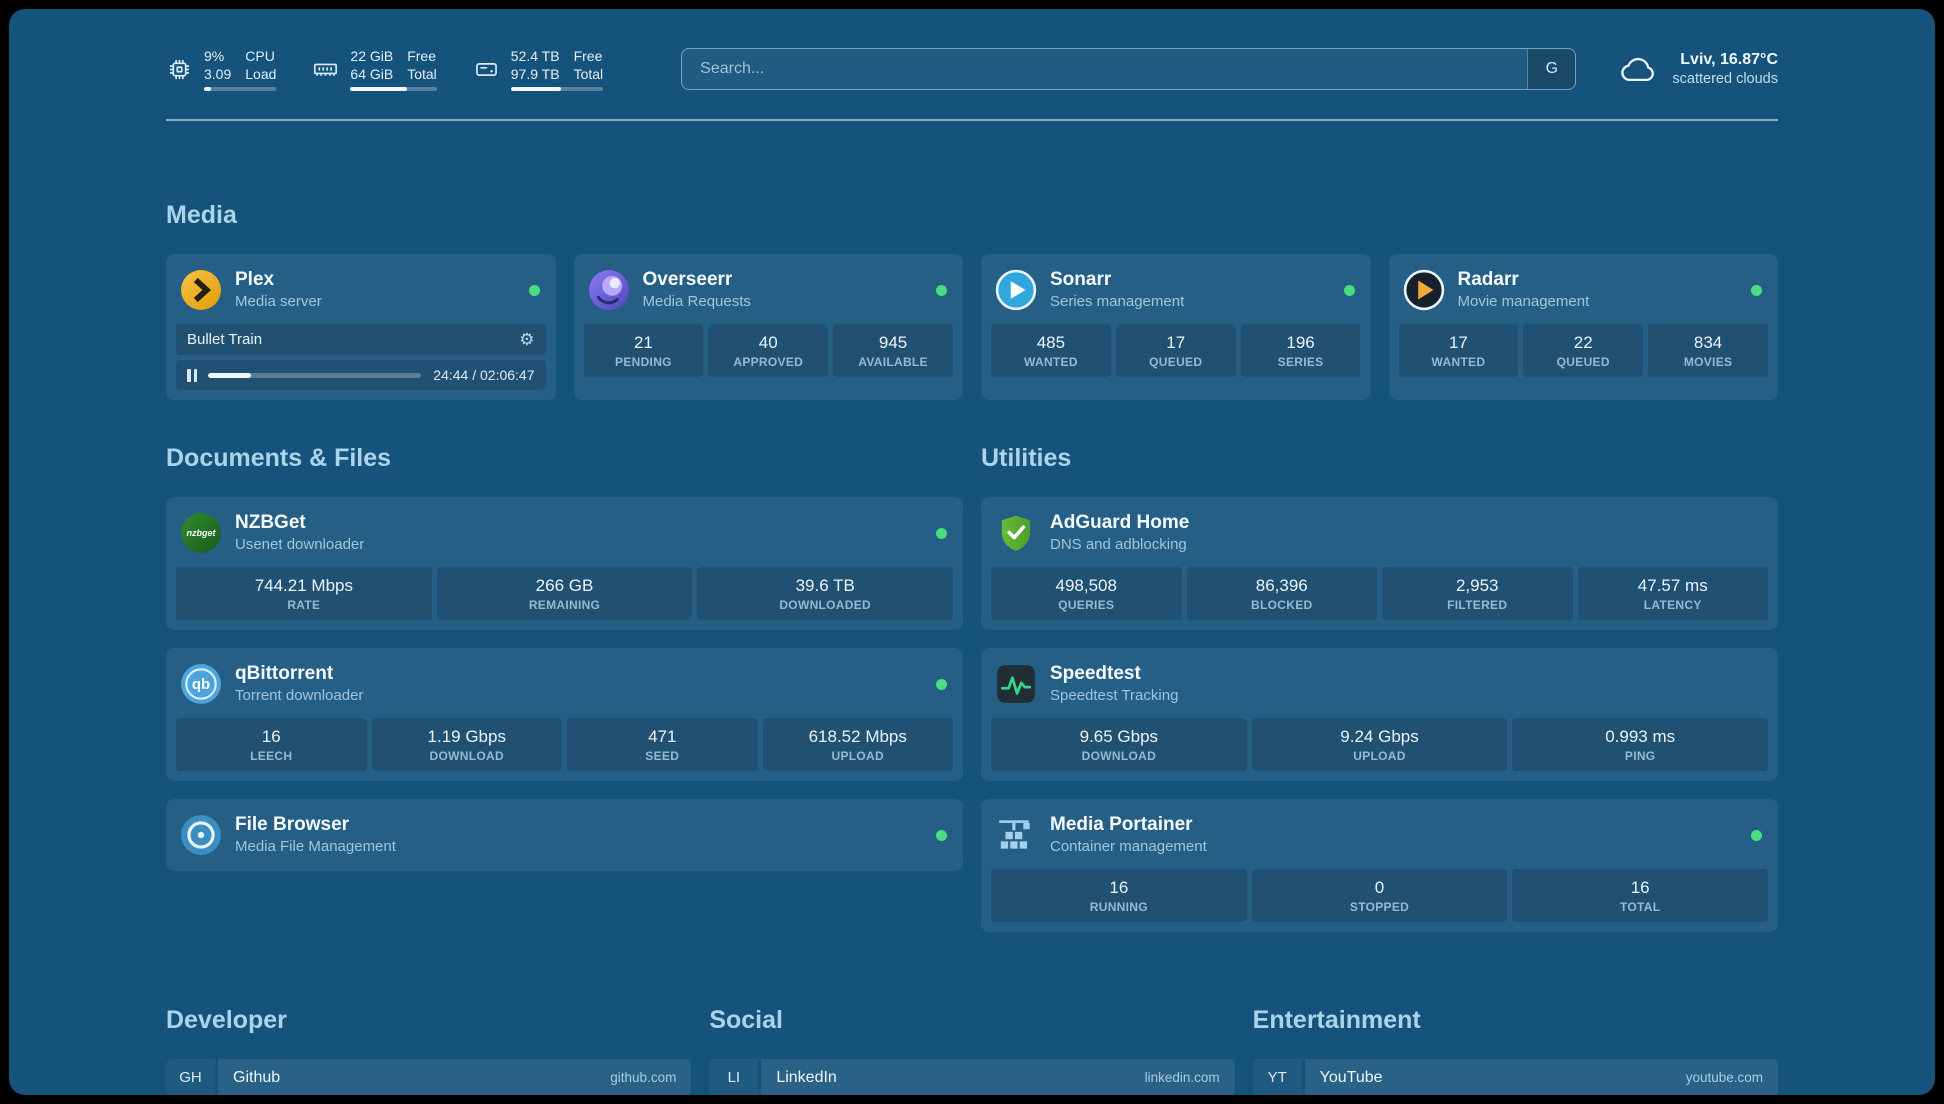 This screenshot has height=1104, width=1944. Describe the element at coordinates (1523, 301) in the screenshot. I see `service-subtitle: Movie management` at that location.